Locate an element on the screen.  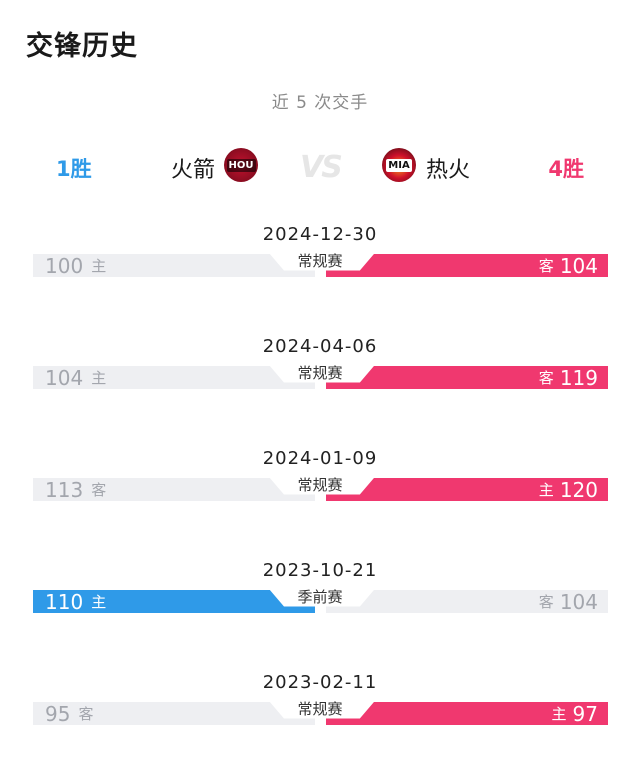
left-score-bar: 104 主 is located at coordinates (174, 377).